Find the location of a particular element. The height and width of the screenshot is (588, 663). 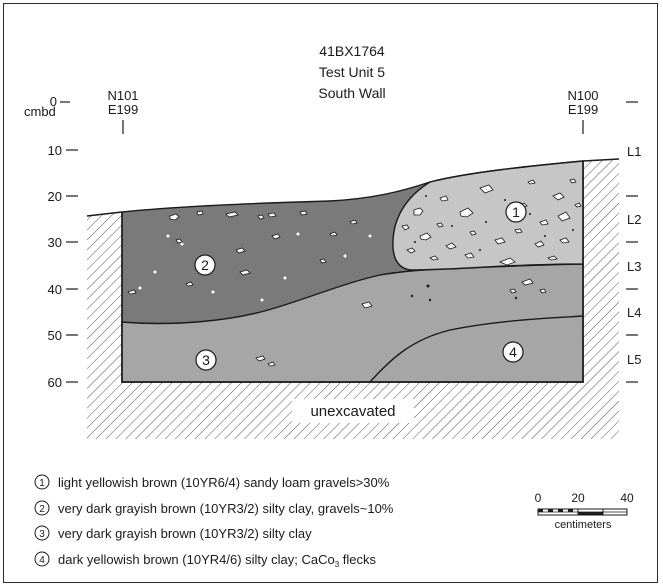

legend-item-2-circle is located at coordinates (42, 508).